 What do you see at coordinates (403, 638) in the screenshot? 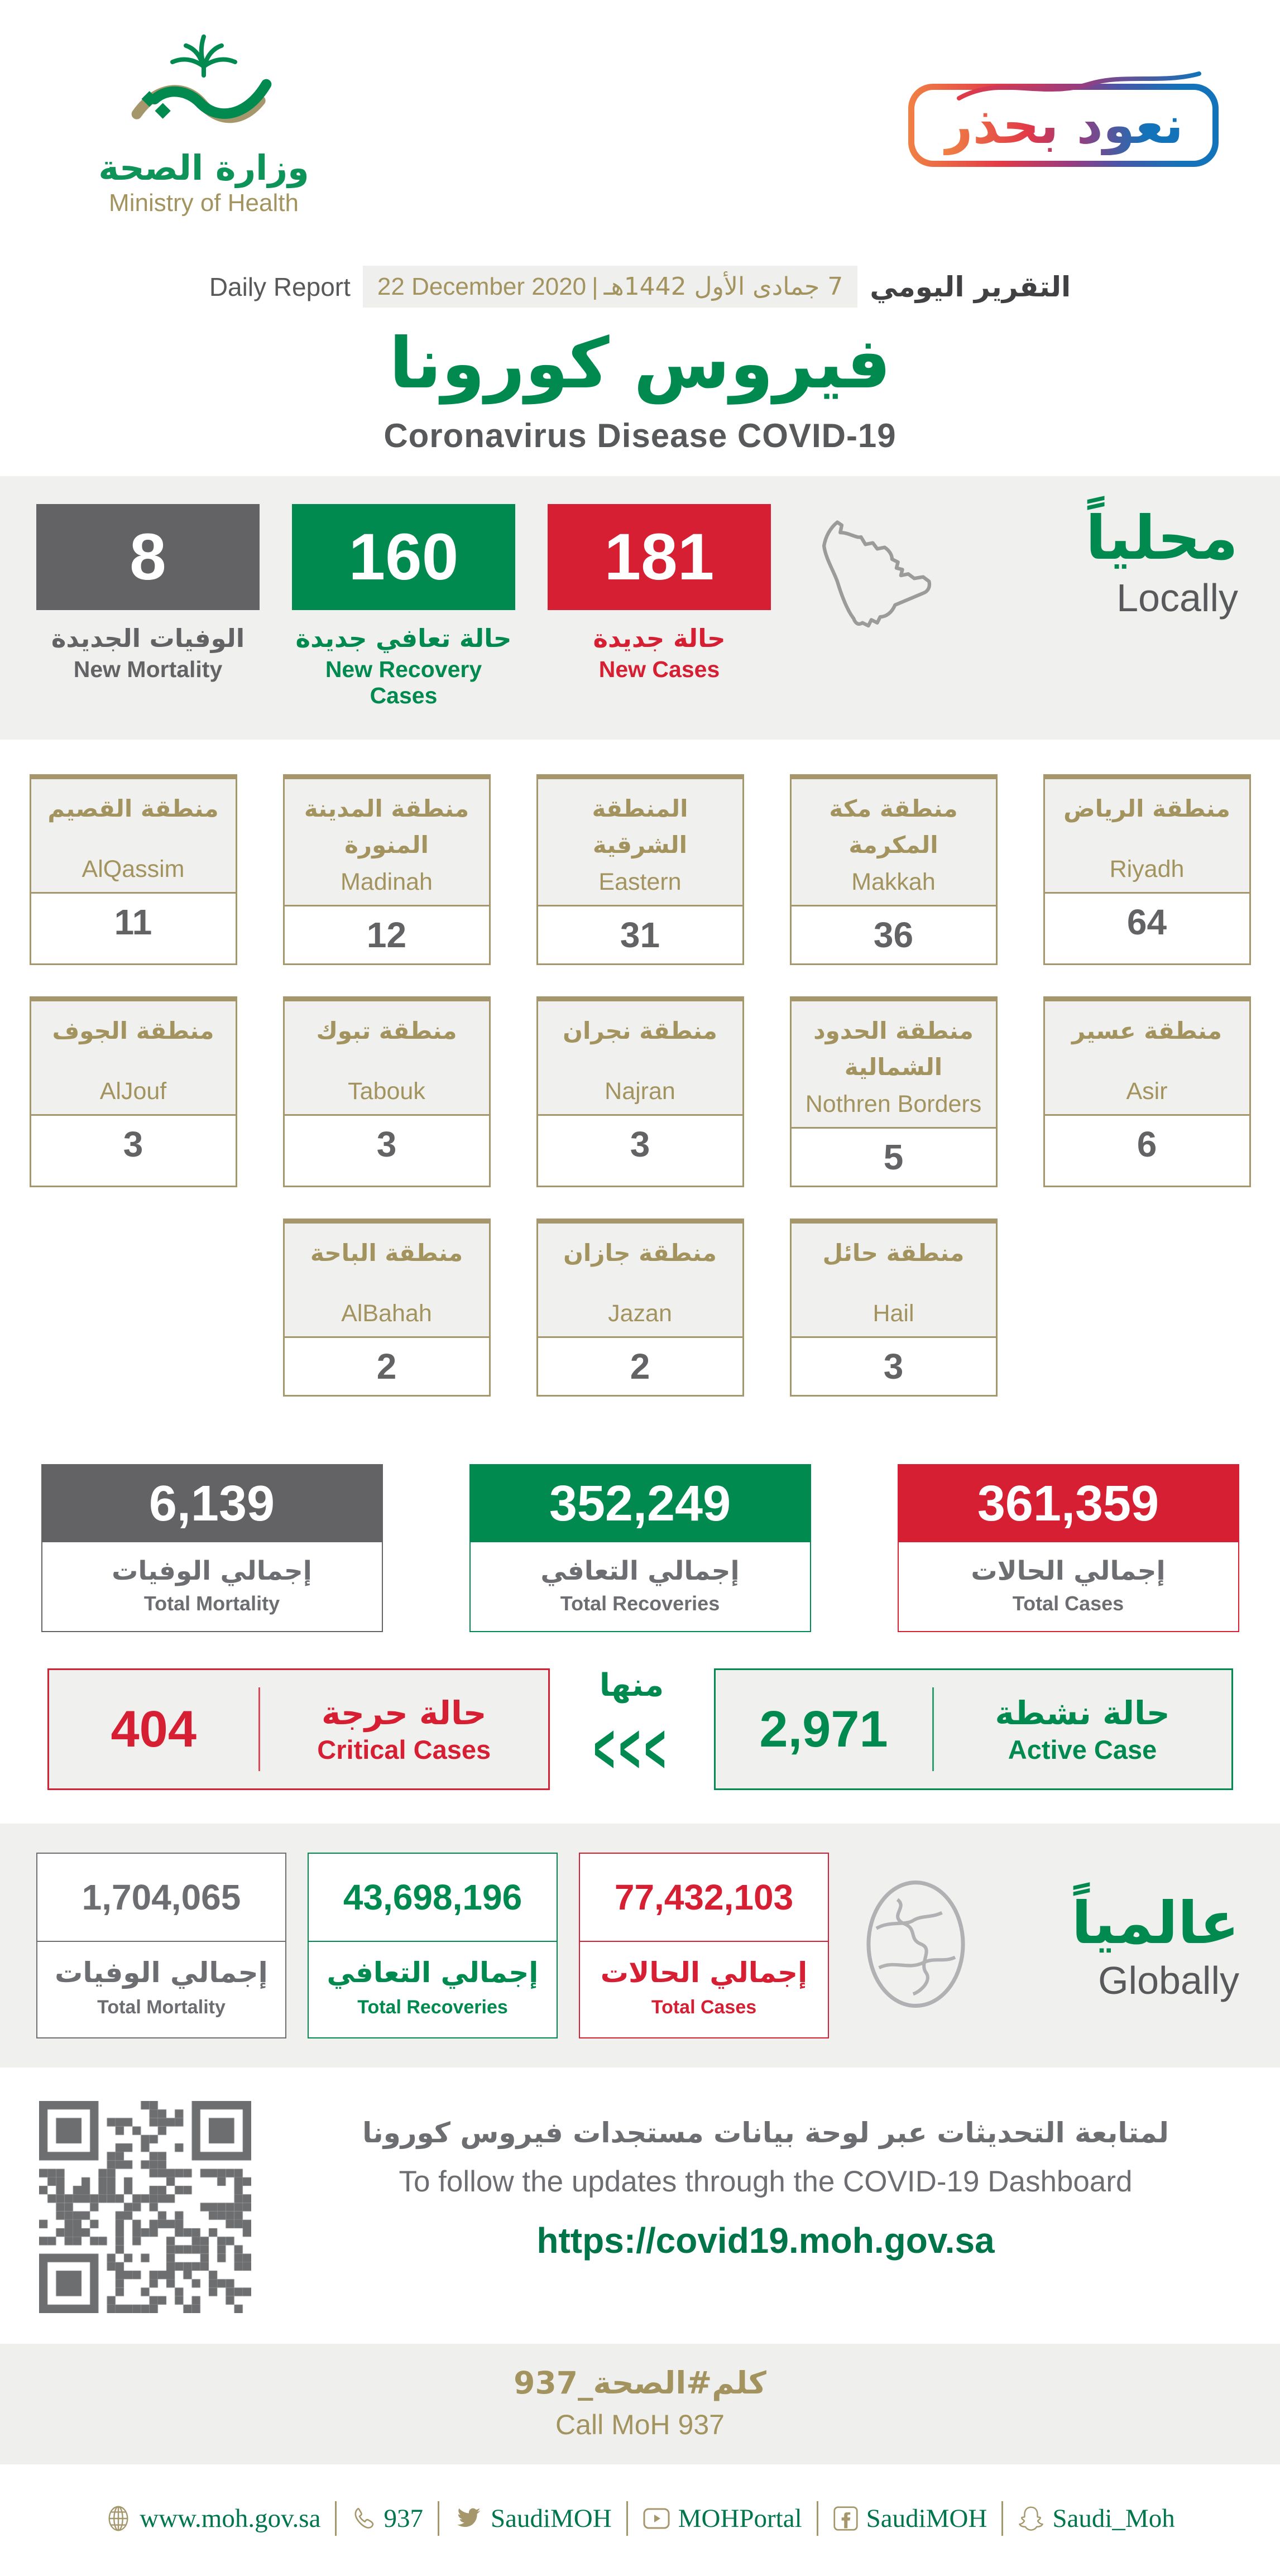
I see `new-recovery-label-ar: حالة تعافي جديدة` at bounding box center [403, 638].